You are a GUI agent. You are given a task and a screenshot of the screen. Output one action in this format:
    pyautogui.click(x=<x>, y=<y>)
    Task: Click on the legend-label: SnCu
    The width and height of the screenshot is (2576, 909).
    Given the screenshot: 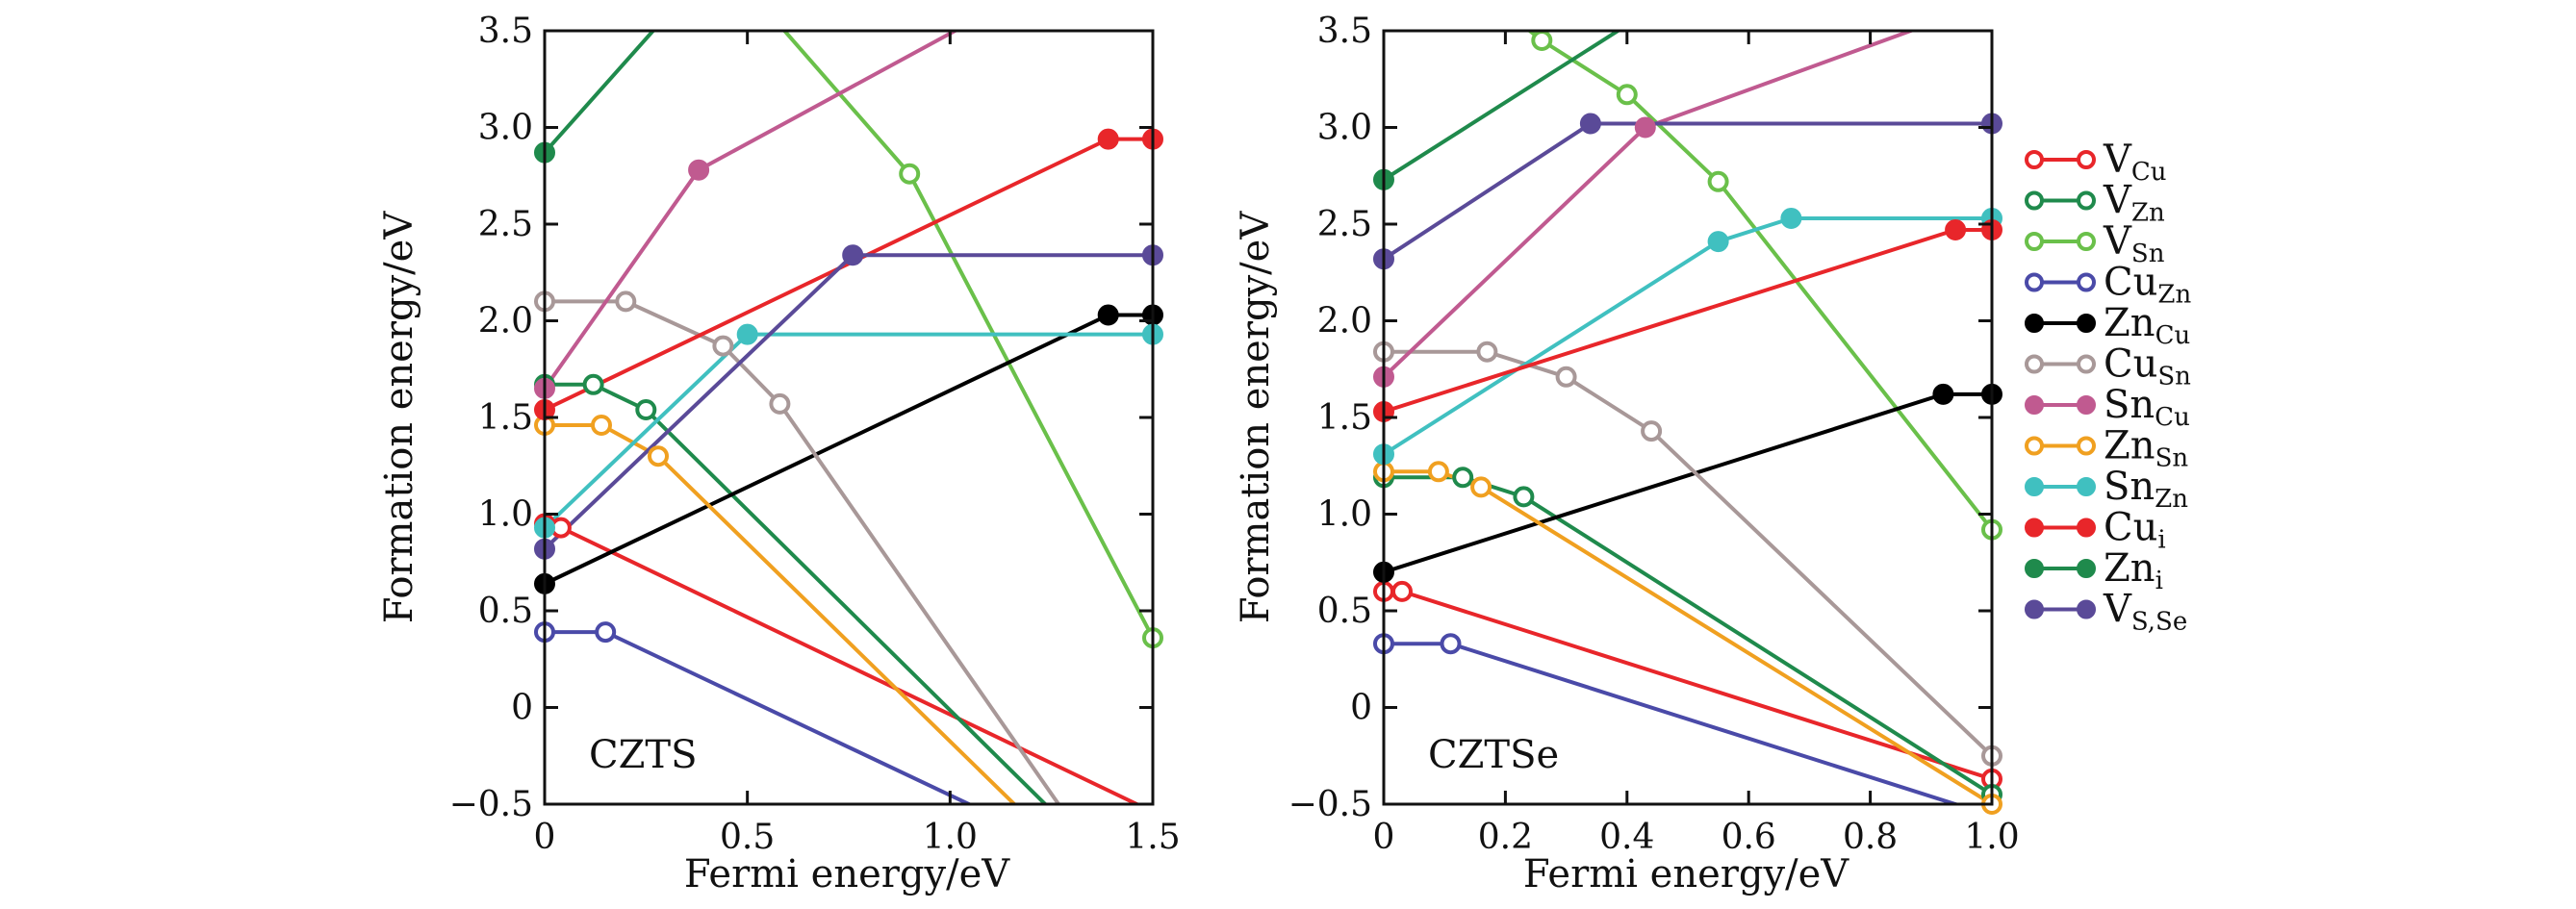 What is the action you would take?
    pyautogui.click(x=2147, y=407)
    